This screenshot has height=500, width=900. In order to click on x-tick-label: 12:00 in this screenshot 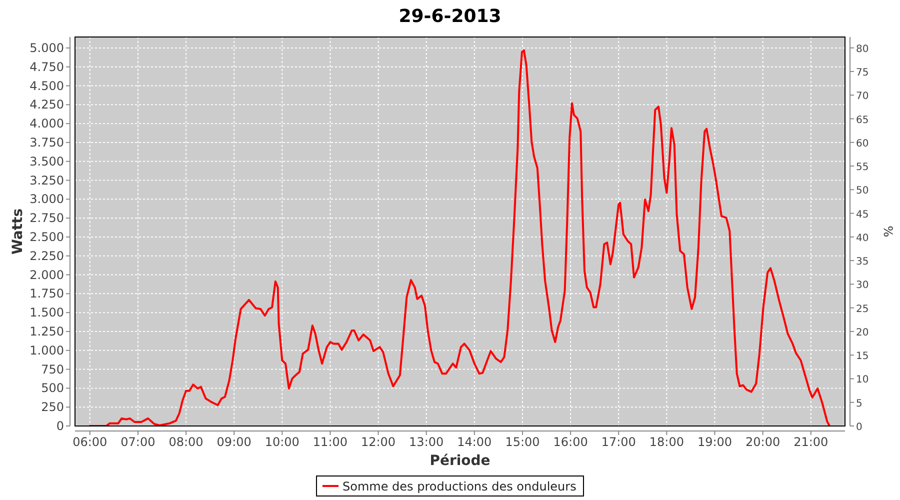, I will do `click(378, 442)`.